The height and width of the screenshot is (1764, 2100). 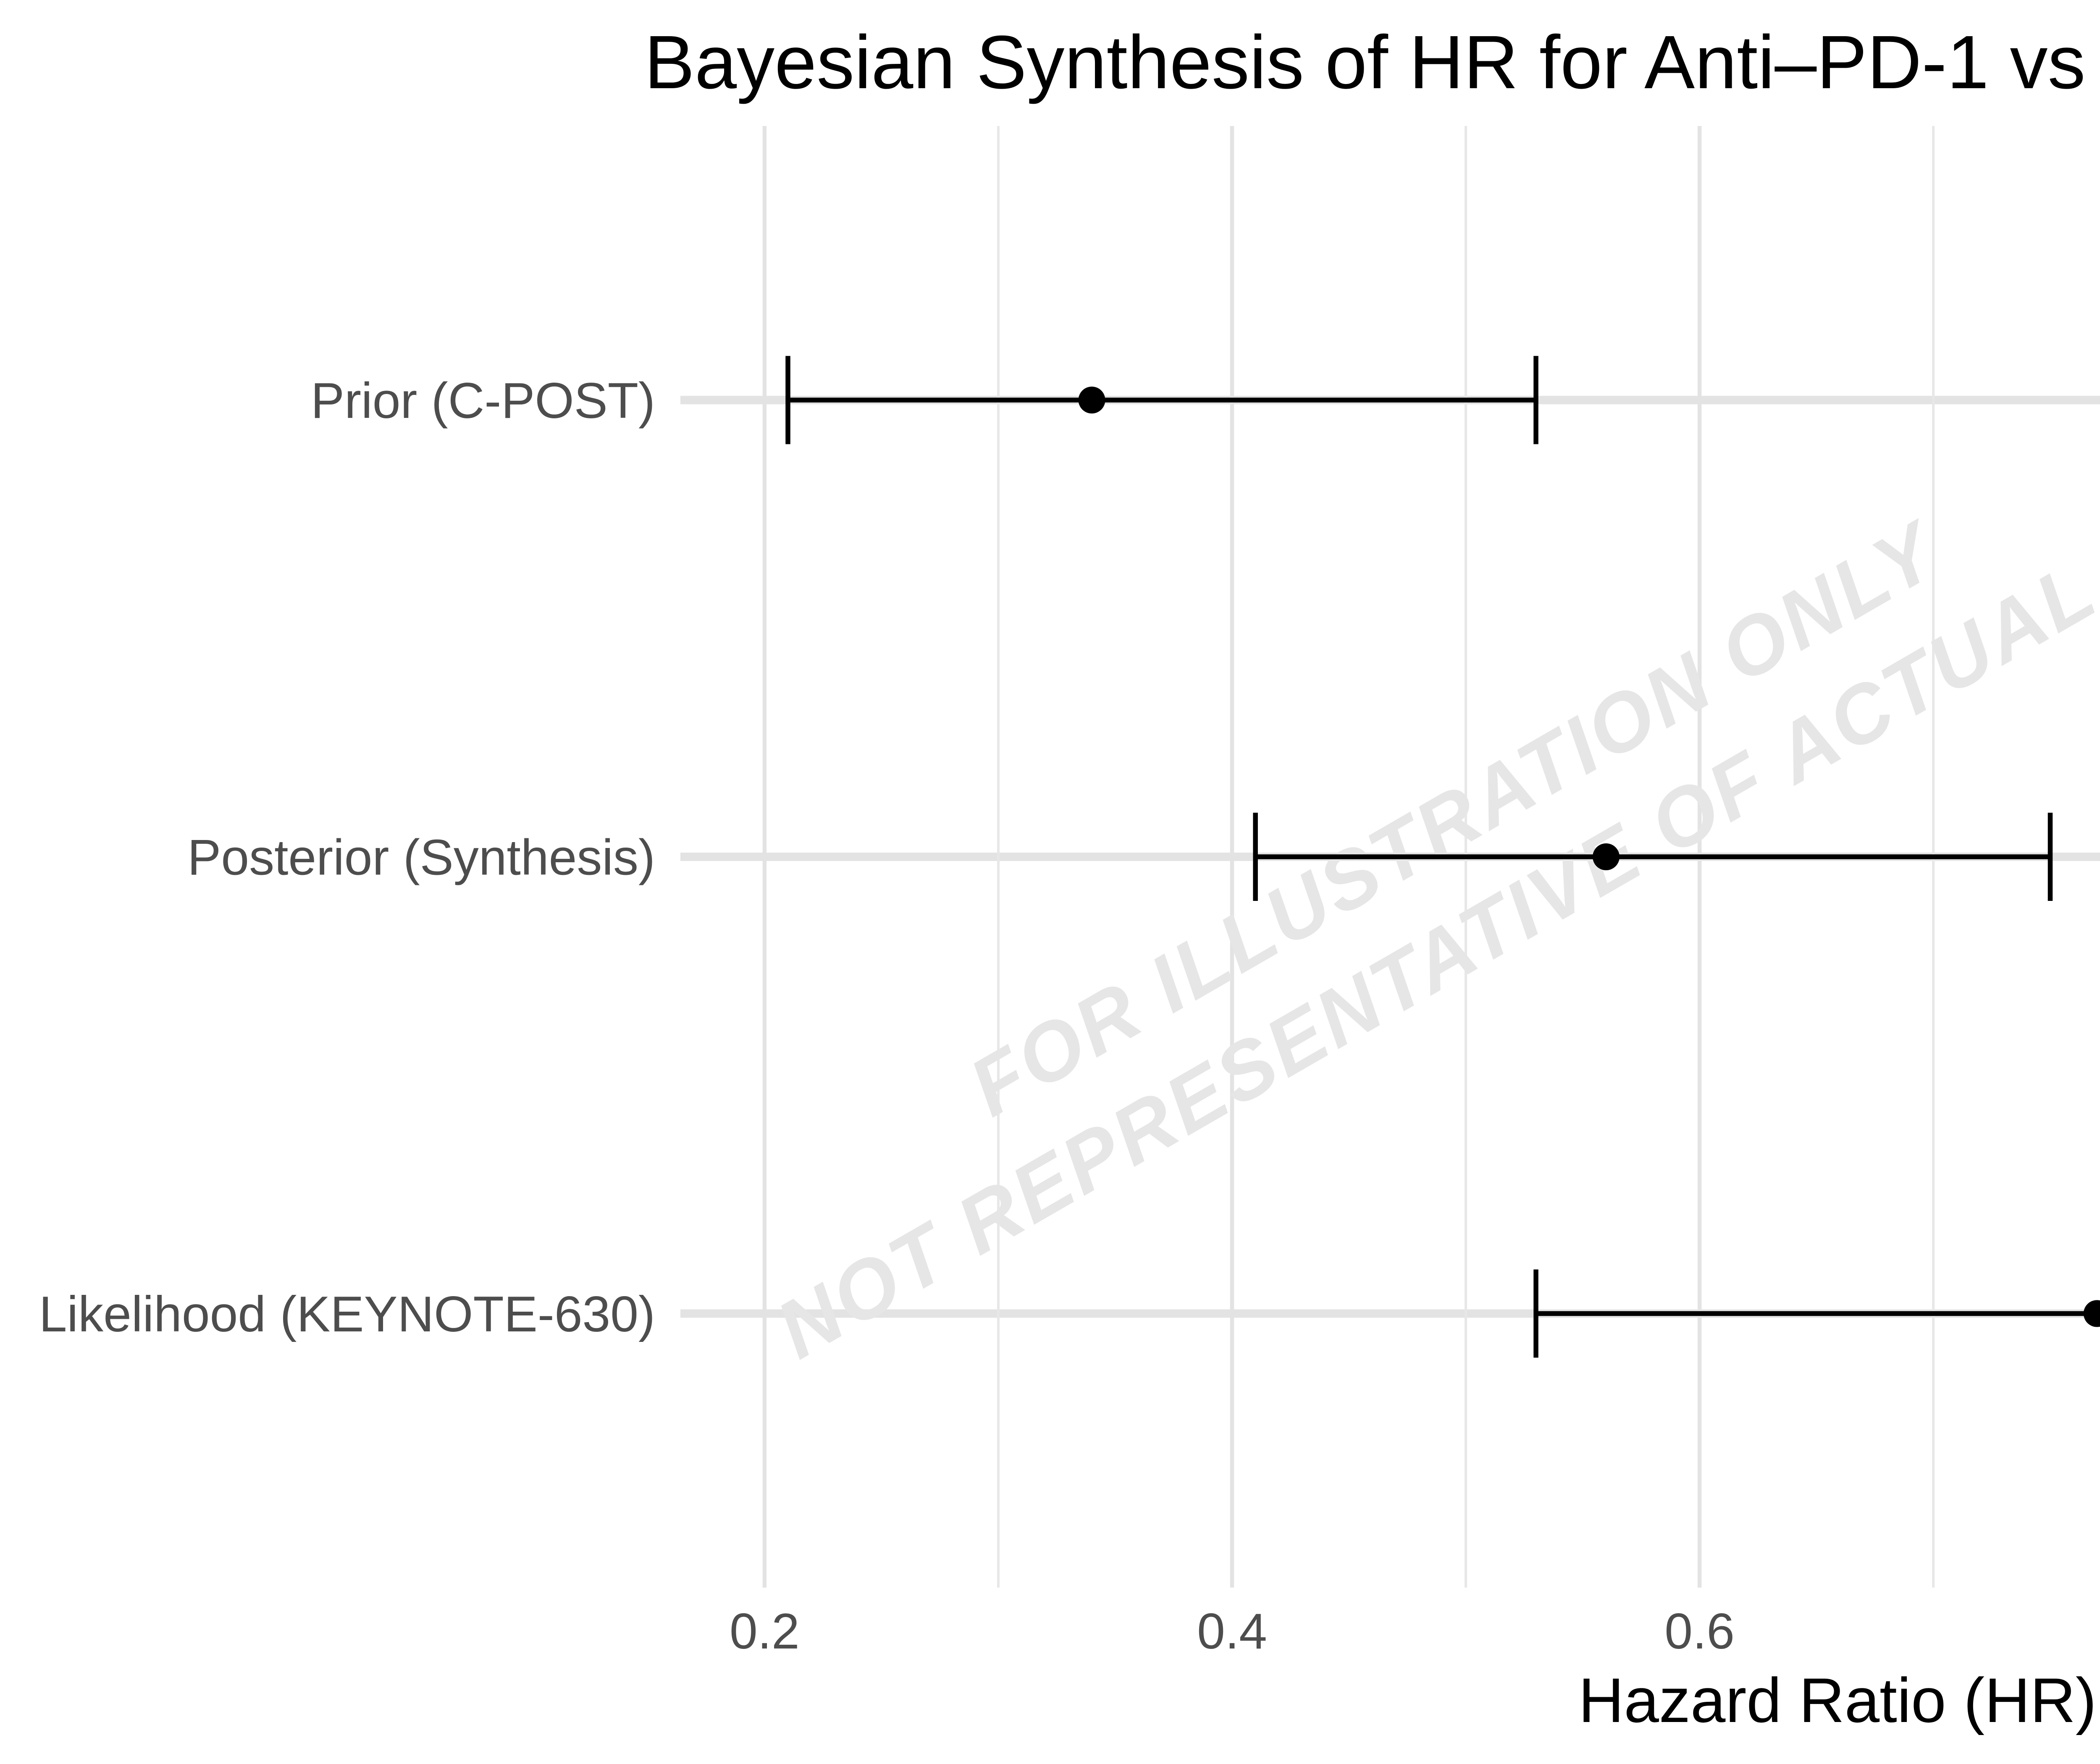 I want to click on row-label: Prior (C-POST), so click(x=483, y=401).